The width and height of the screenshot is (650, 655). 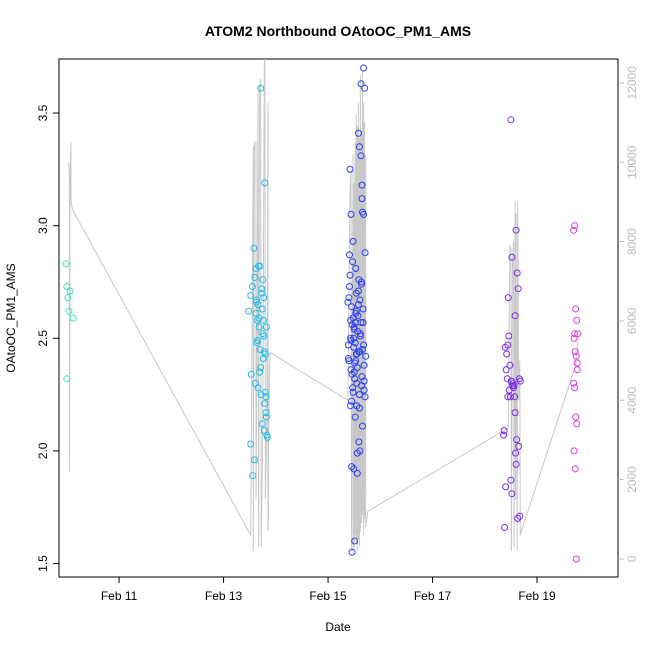 What do you see at coordinates (632, 400) in the screenshot?
I see `y2-tick-label: 4000` at bounding box center [632, 400].